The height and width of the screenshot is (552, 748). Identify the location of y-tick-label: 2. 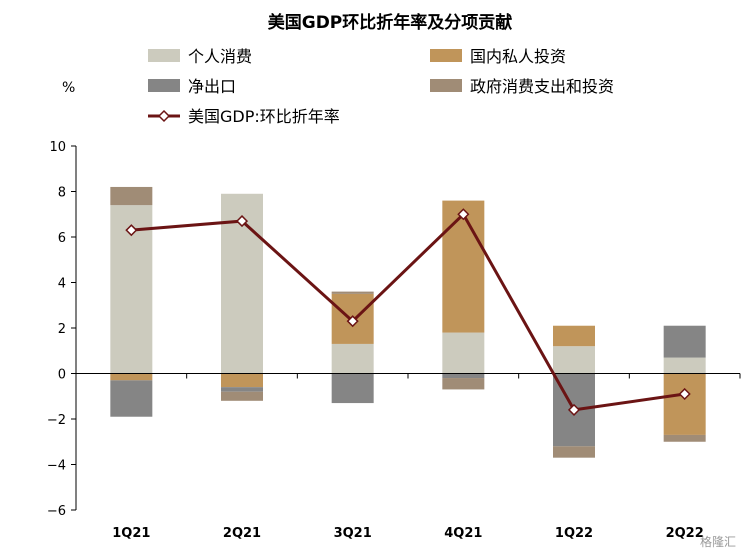
(62, 329).